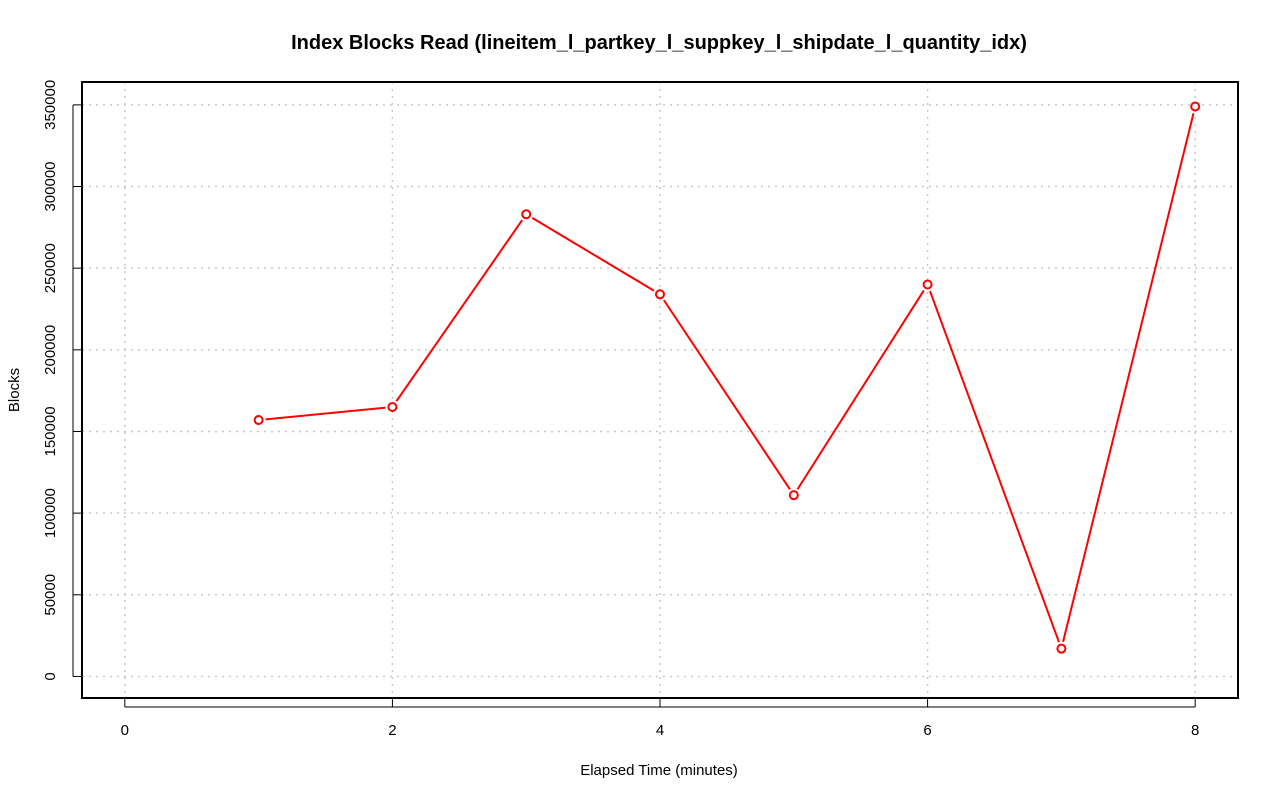 Image resolution: width=1280 pixels, height=801 pixels. Describe the element at coordinates (1195, 730) in the screenshot. I see `x-tick-label: 8` at that location.